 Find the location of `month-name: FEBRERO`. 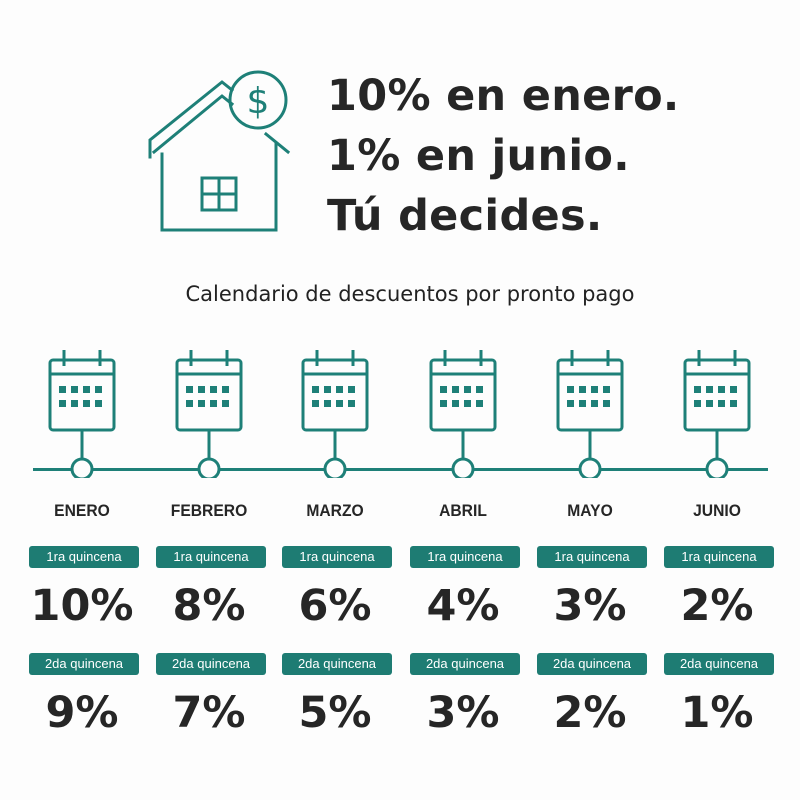

month-name: FEBRERO is located at coordinates (209, 510).